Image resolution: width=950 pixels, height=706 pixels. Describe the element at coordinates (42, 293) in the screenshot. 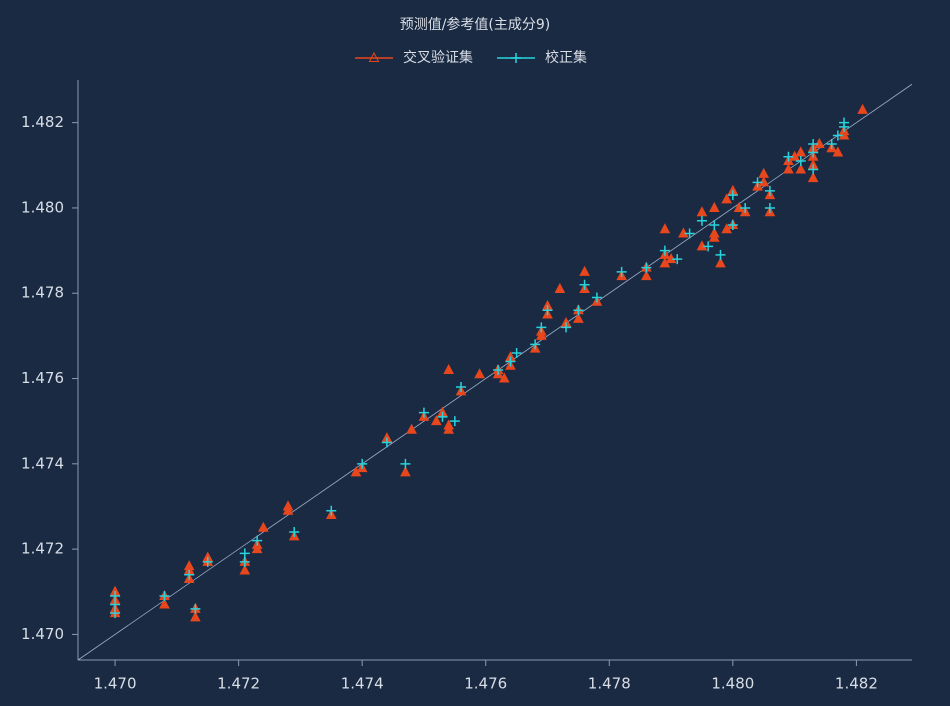

I see `y-tick-label: 1.478` at that location.